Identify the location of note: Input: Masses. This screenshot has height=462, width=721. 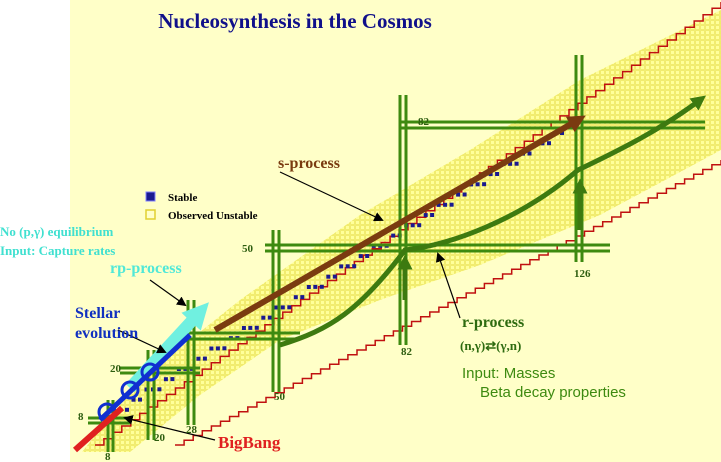
(508, 373).